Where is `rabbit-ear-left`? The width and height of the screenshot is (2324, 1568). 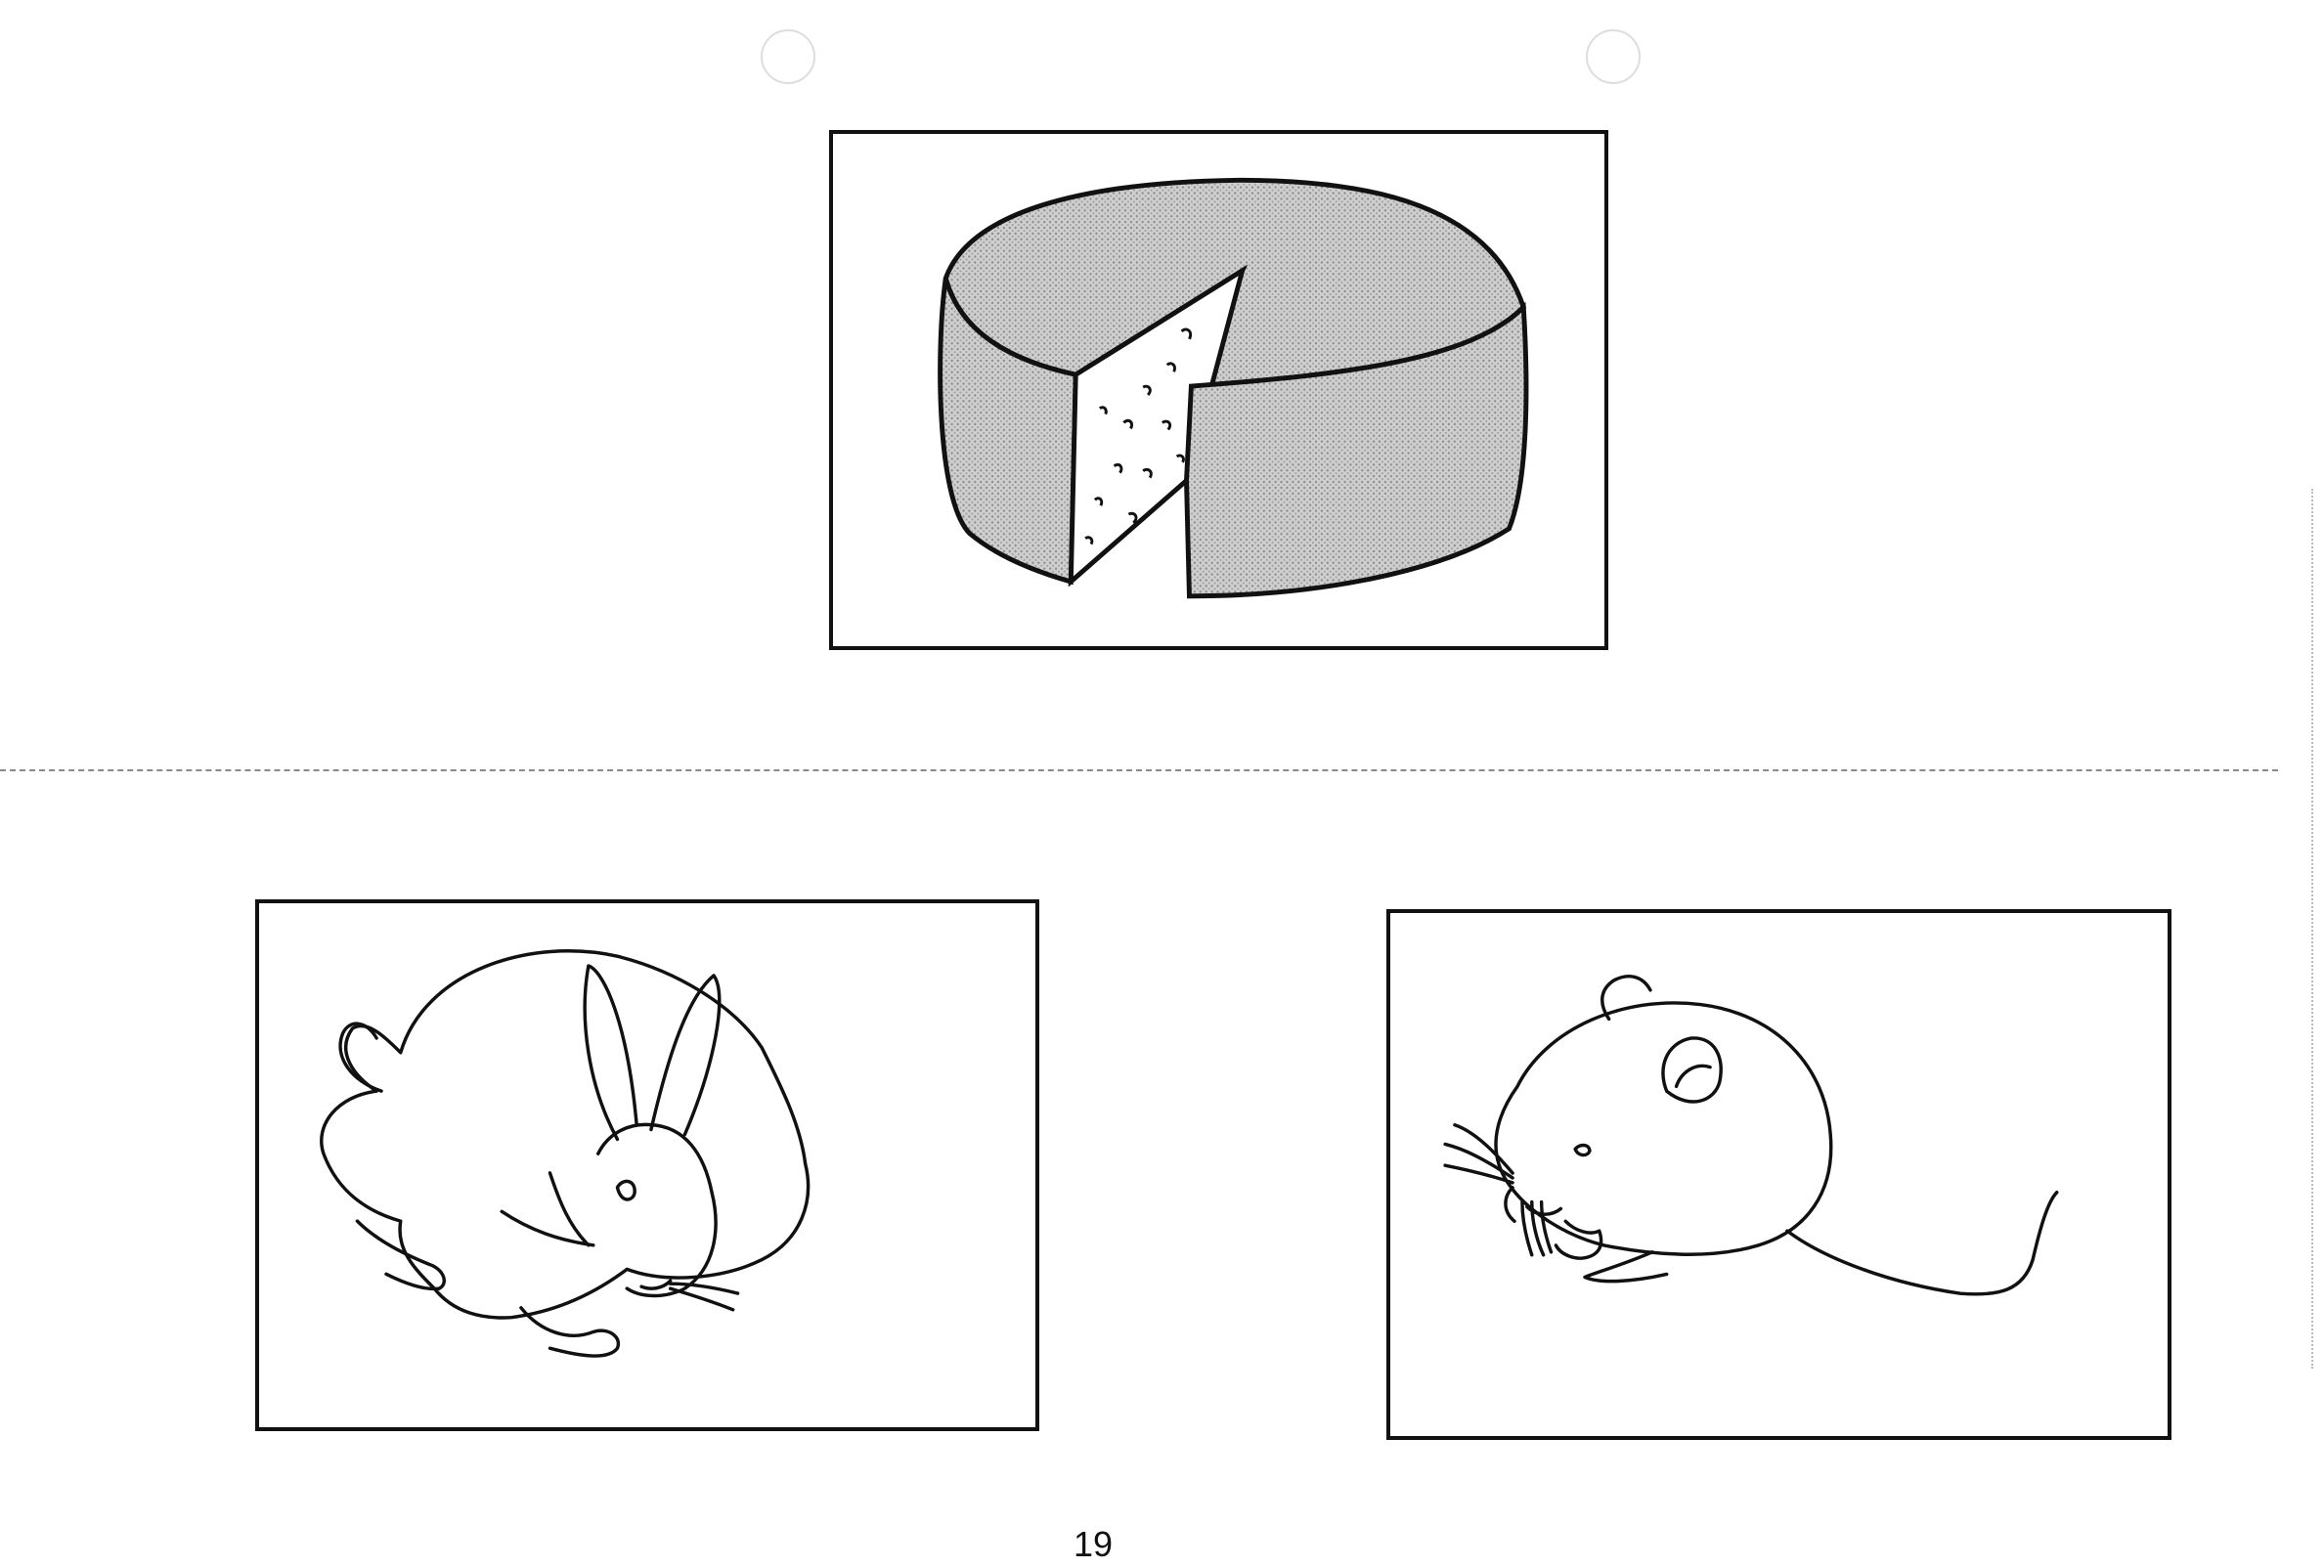 rabbit-ear-left is located at coordinates (610, 1053).